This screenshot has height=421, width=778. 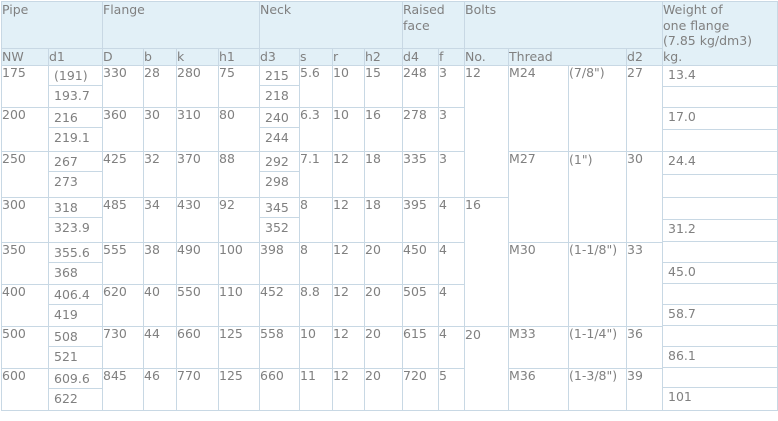 What do you see at coordinates (25, 389) in the screenshot?
I see `cell-nw: 600` at bounding box center [25, 389].